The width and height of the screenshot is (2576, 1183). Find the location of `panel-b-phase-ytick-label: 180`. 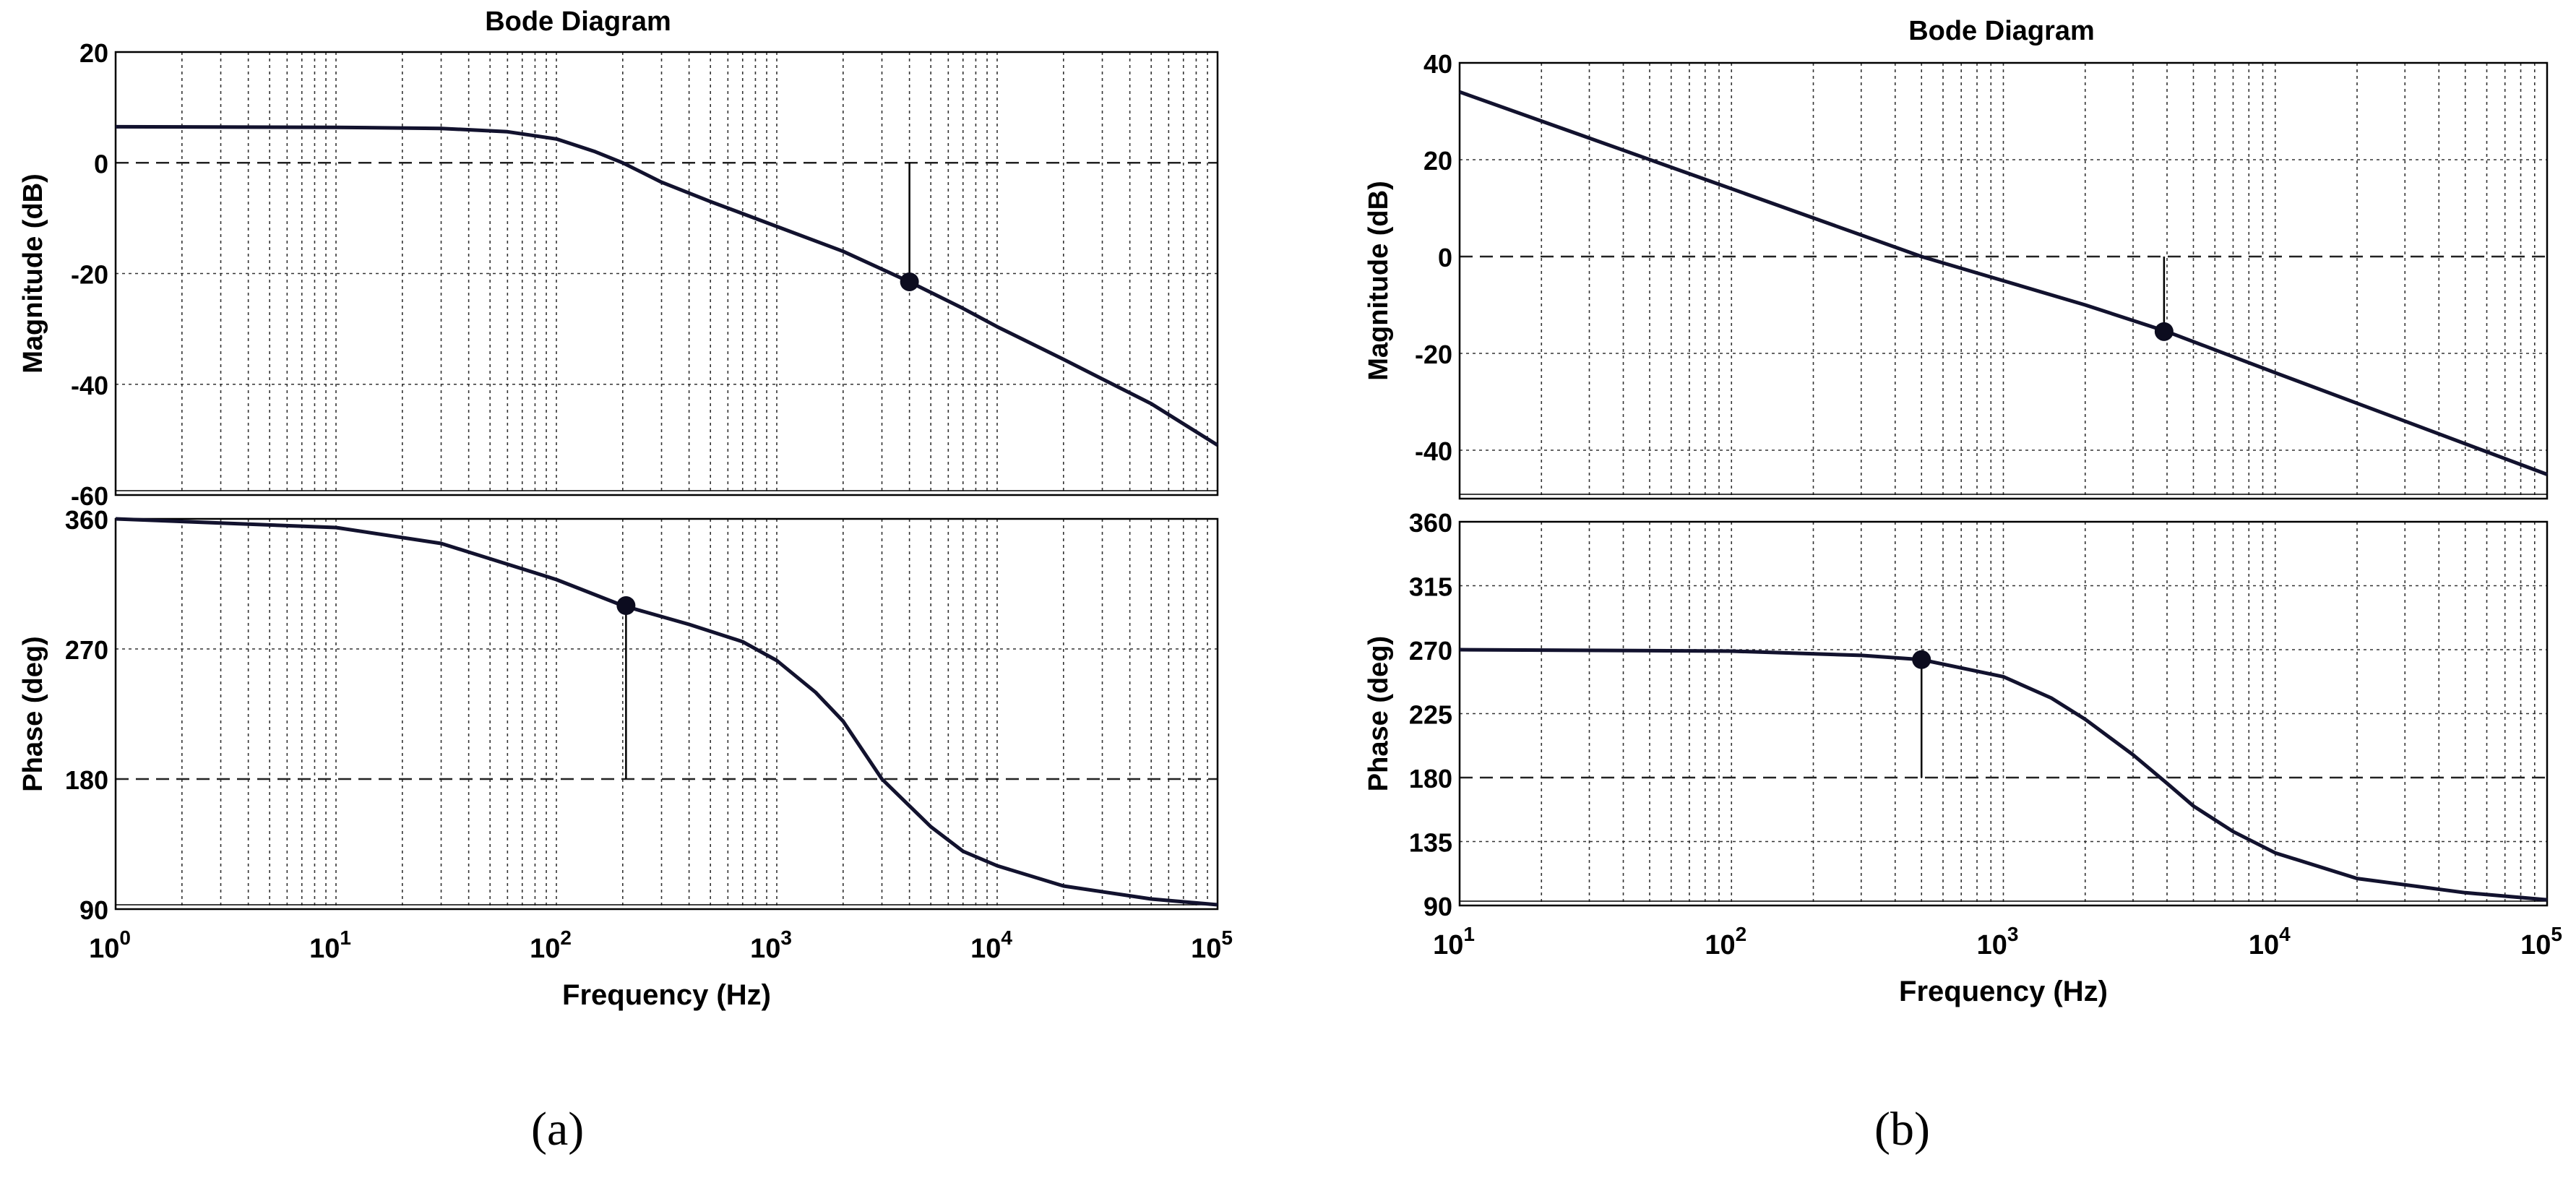

panel-b-phase-ytick-label: 180 is located at coordinates (1430, 778).